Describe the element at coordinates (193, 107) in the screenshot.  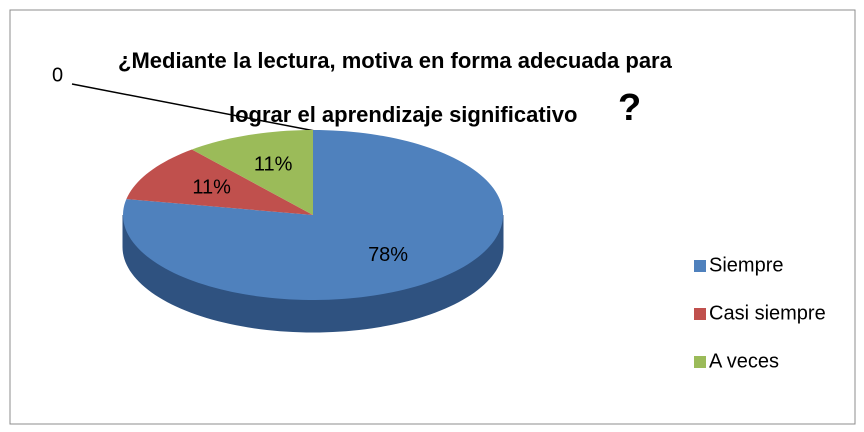
I see `leader-line` at that location.